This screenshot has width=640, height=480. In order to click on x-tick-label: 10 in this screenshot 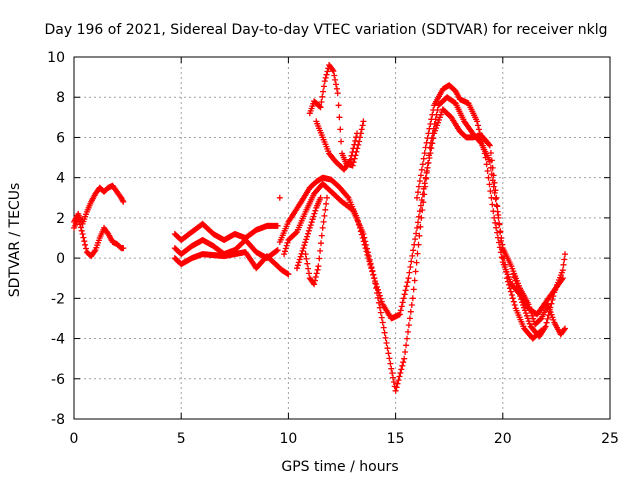, I will do `click(288, 439)`.